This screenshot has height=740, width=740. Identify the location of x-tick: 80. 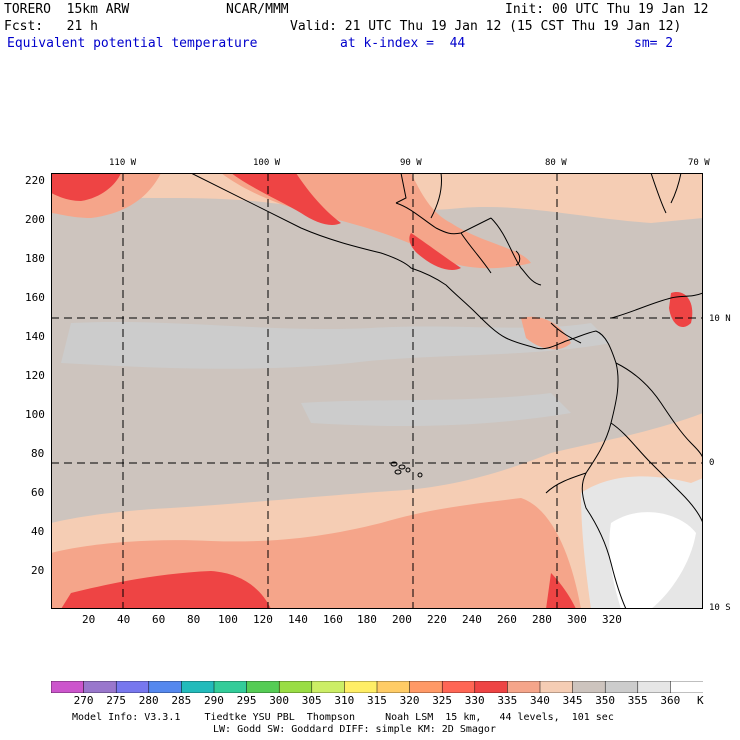
(194, 619).